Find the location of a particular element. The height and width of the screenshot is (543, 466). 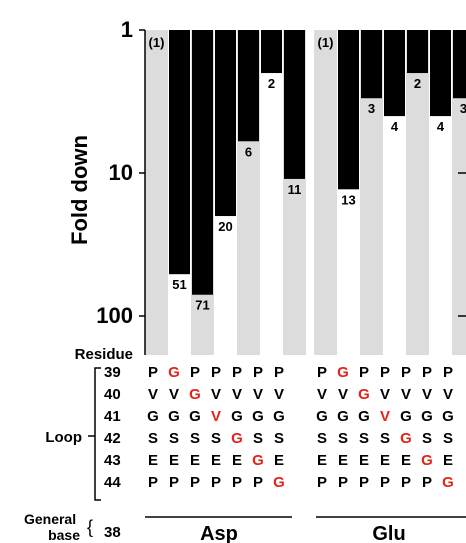

residue-position: 43 is located at coordinates (112, 460).